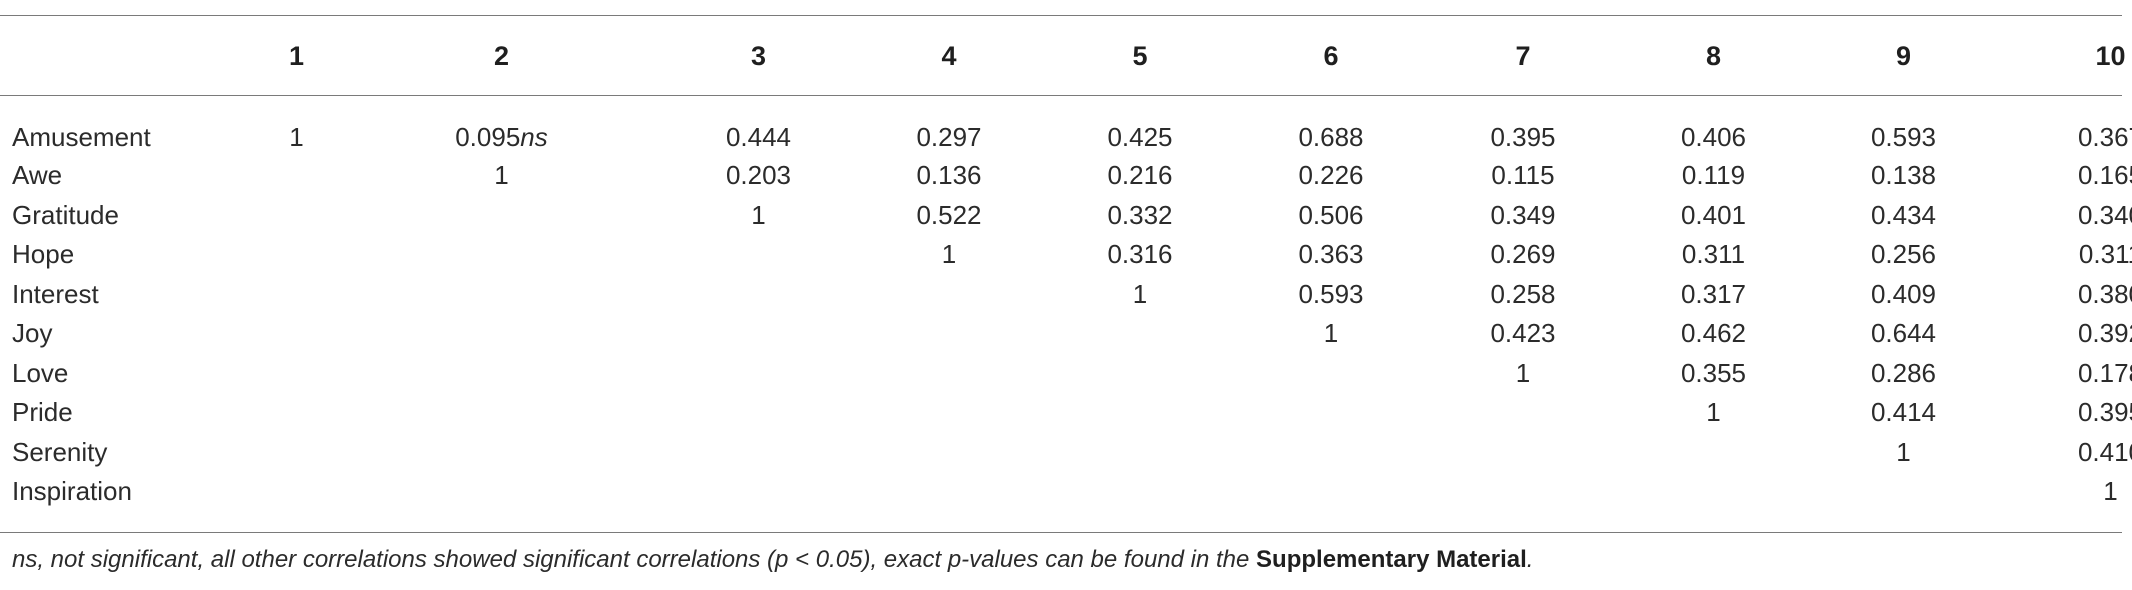  What do you see at coordinates (2104, 293) in the screenshot?
I see `table-cell: 0.380` at bounding box center [2104, 293].